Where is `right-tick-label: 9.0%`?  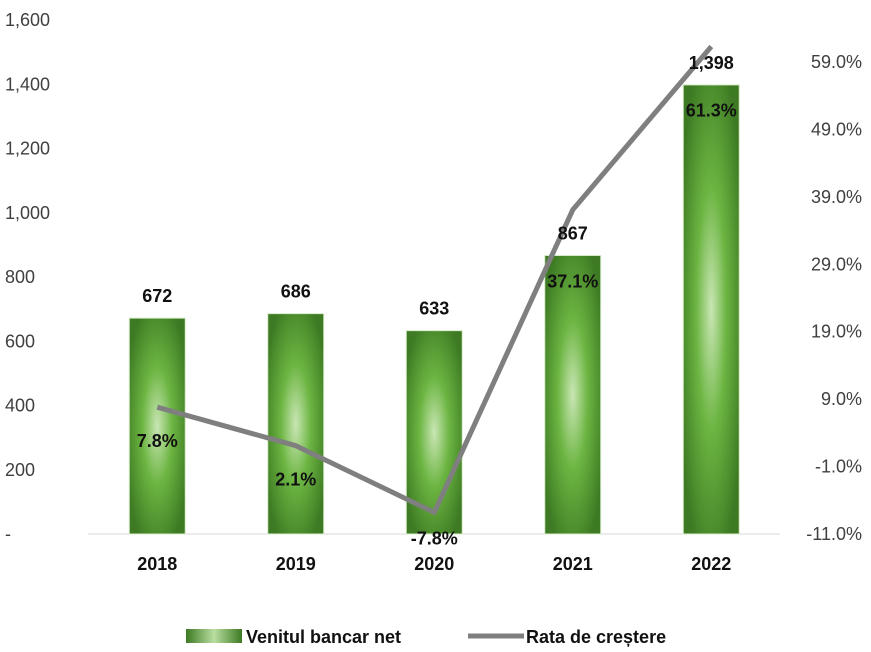
right-tick-label: 9.0% is located at coordinates (841, 399).